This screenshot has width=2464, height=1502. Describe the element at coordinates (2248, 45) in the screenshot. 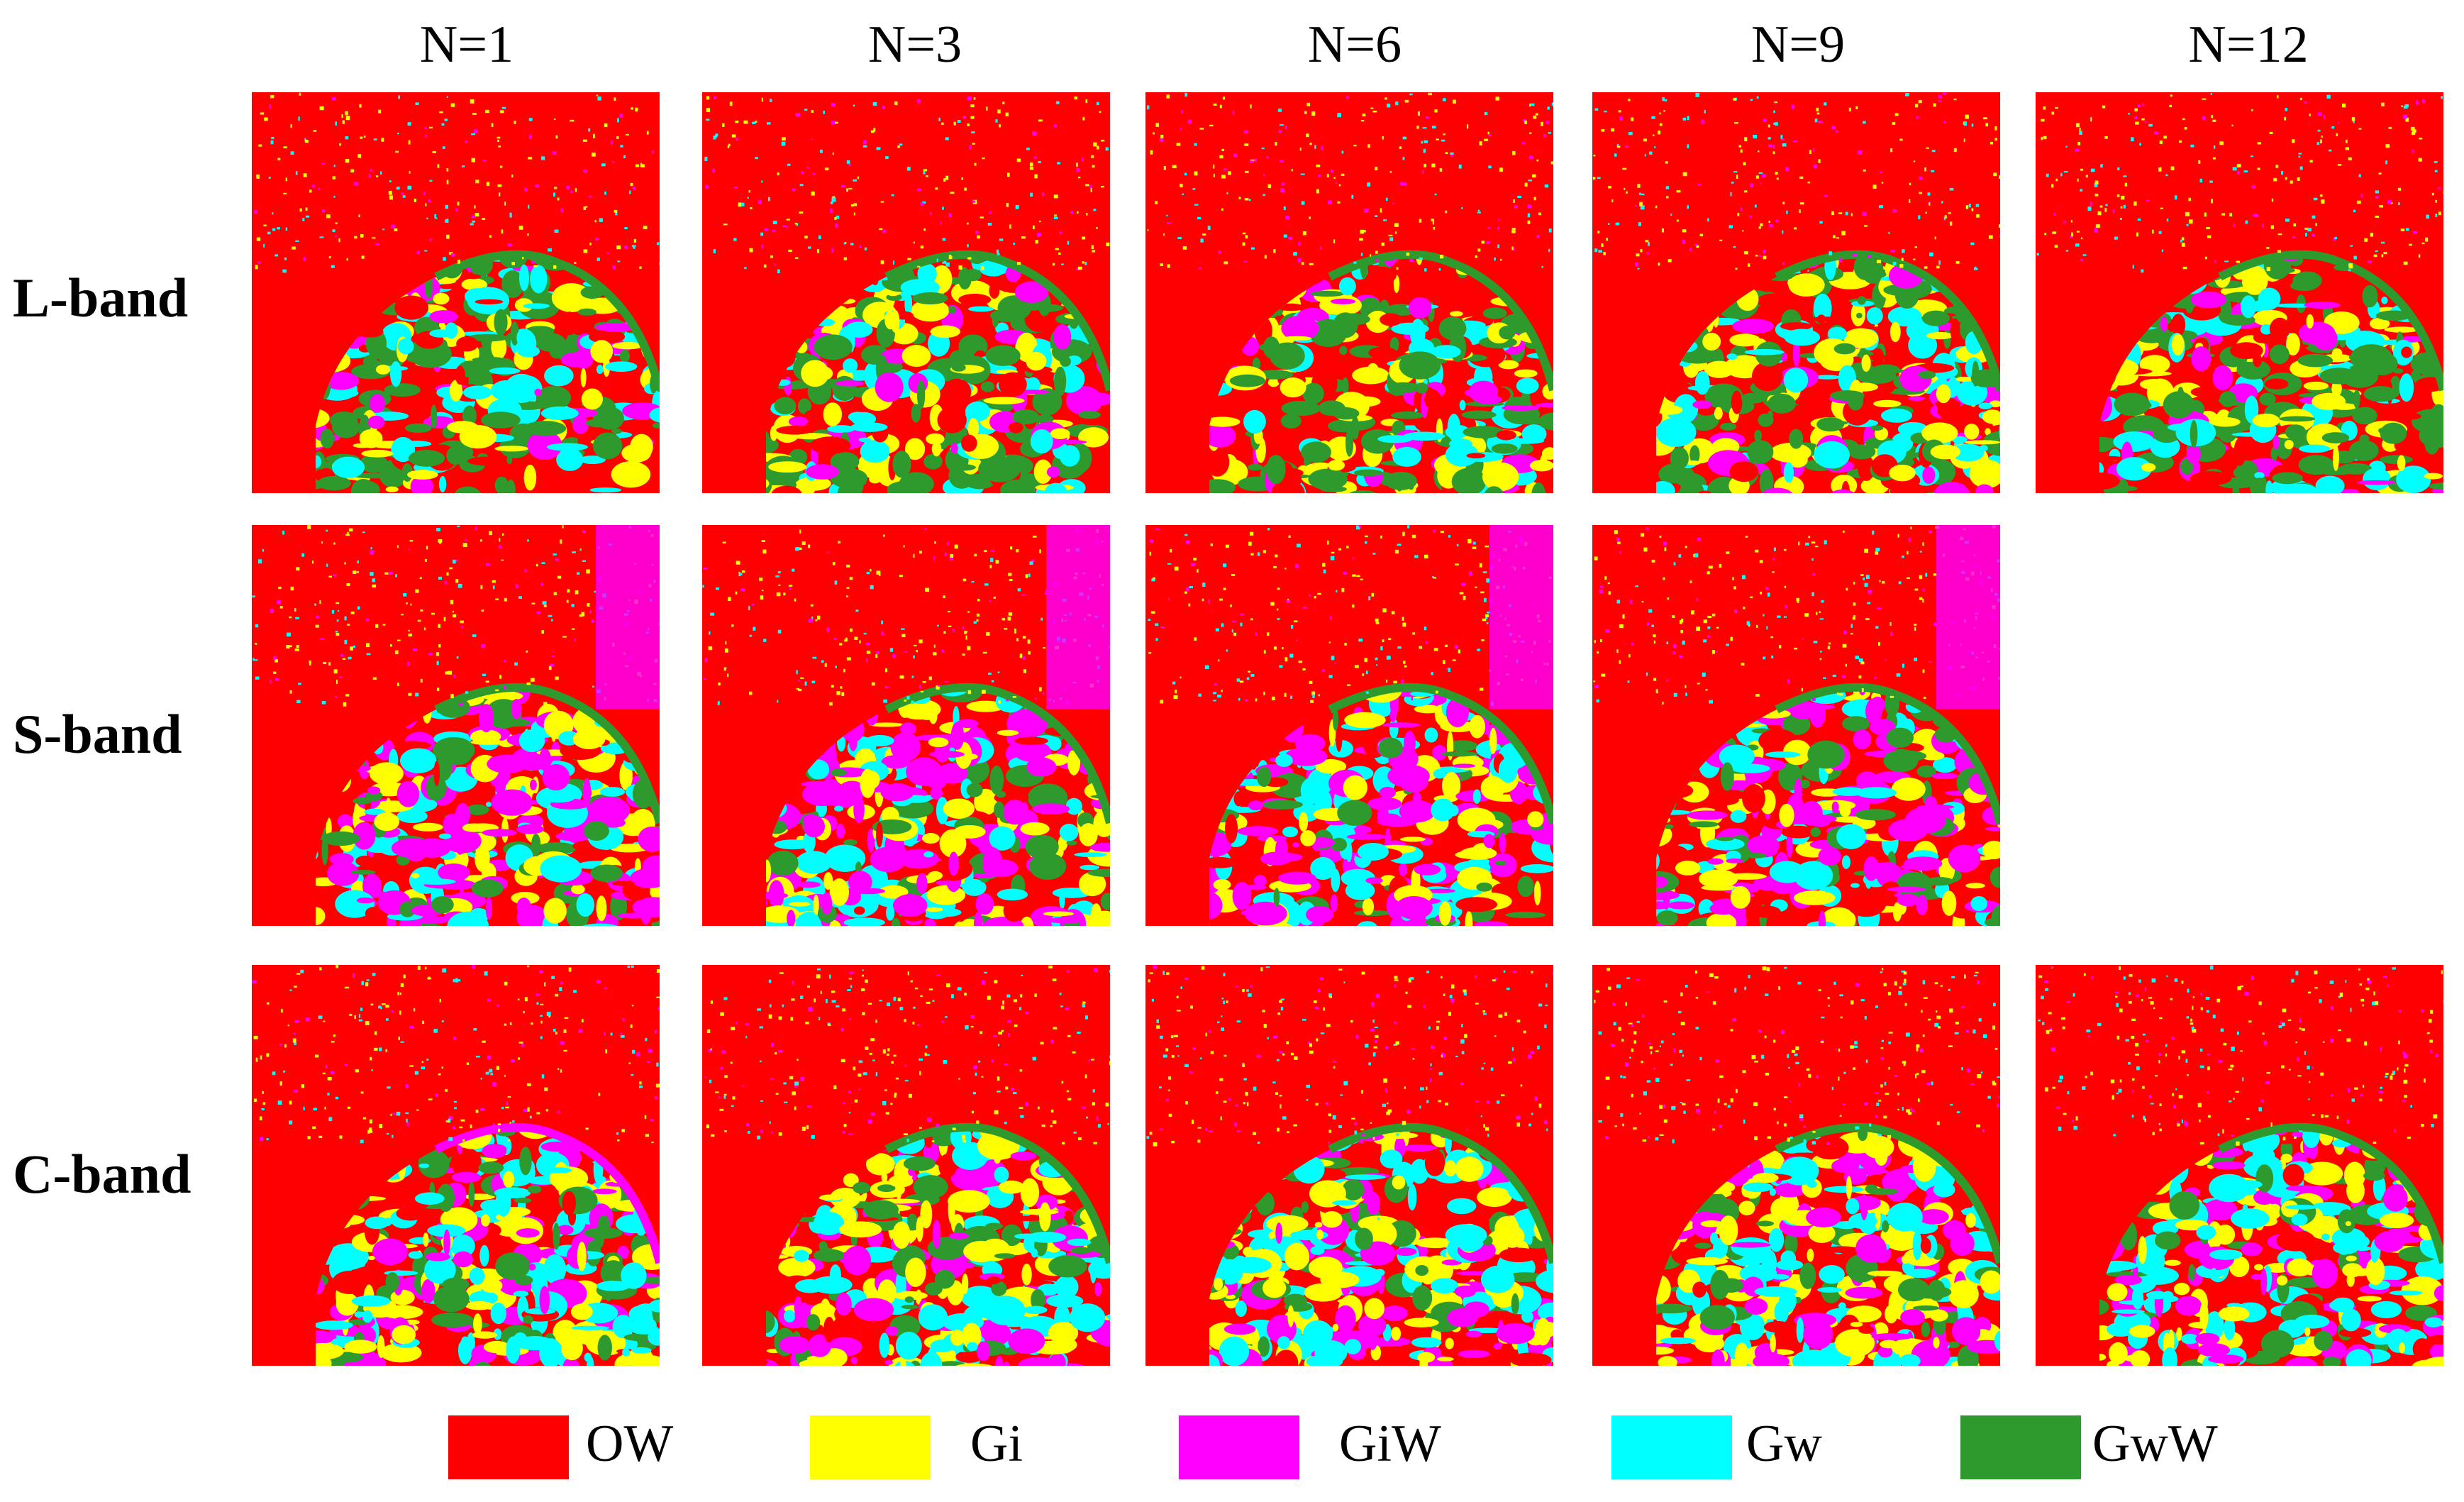

I see `column-title-n12: N=12` at that location.